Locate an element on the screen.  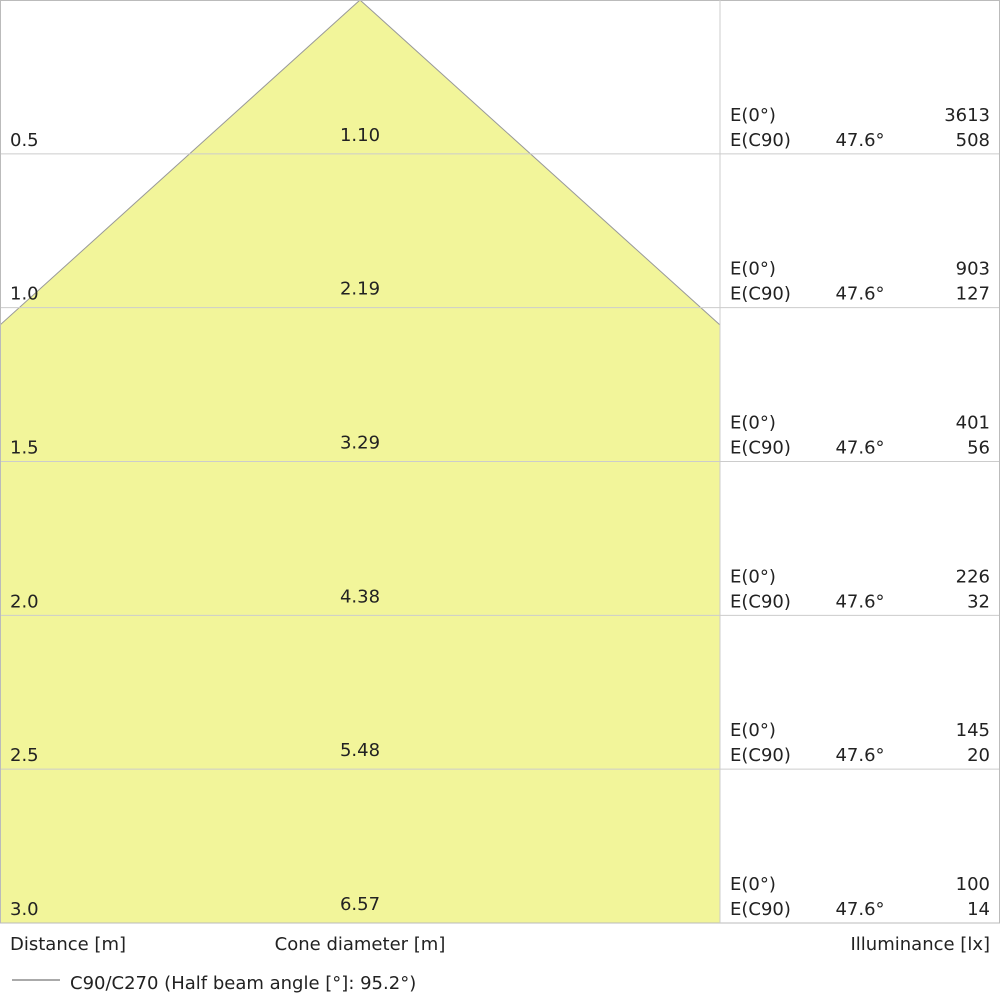
cone-diameter: 1.10 is located at coordinates (360, 135).